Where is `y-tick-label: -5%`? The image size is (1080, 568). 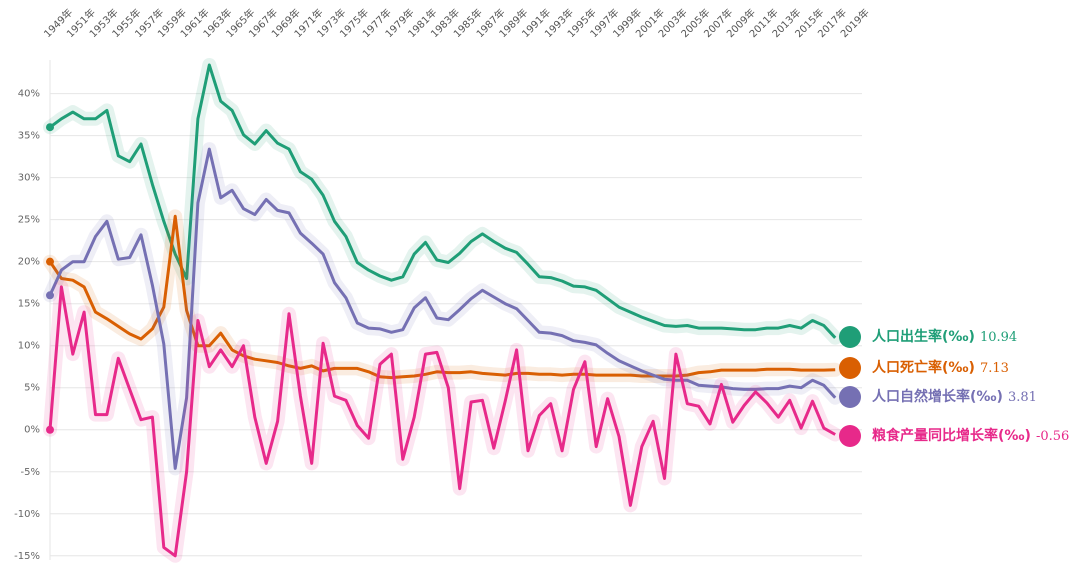
y-tick-label: -5% is located at coordinates (30, 472).